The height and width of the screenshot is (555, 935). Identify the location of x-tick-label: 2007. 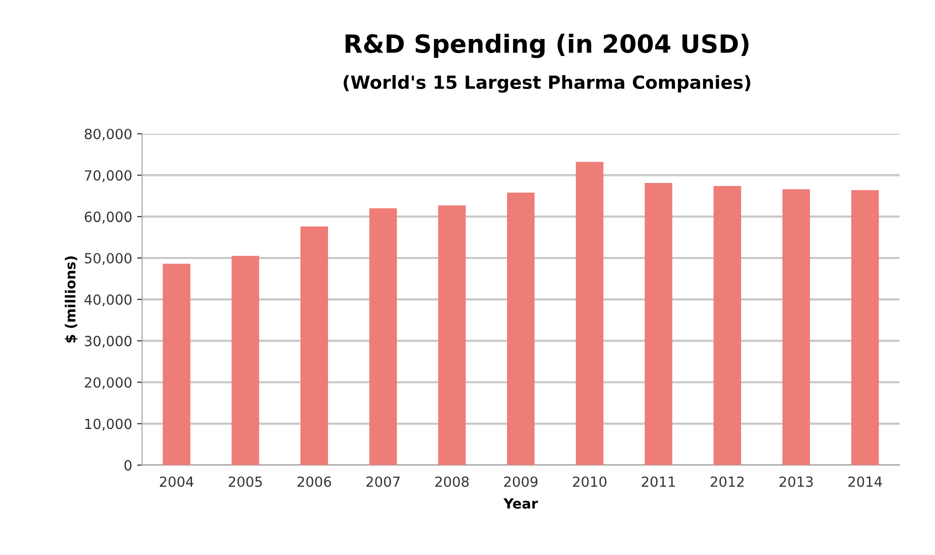
(383, 481).